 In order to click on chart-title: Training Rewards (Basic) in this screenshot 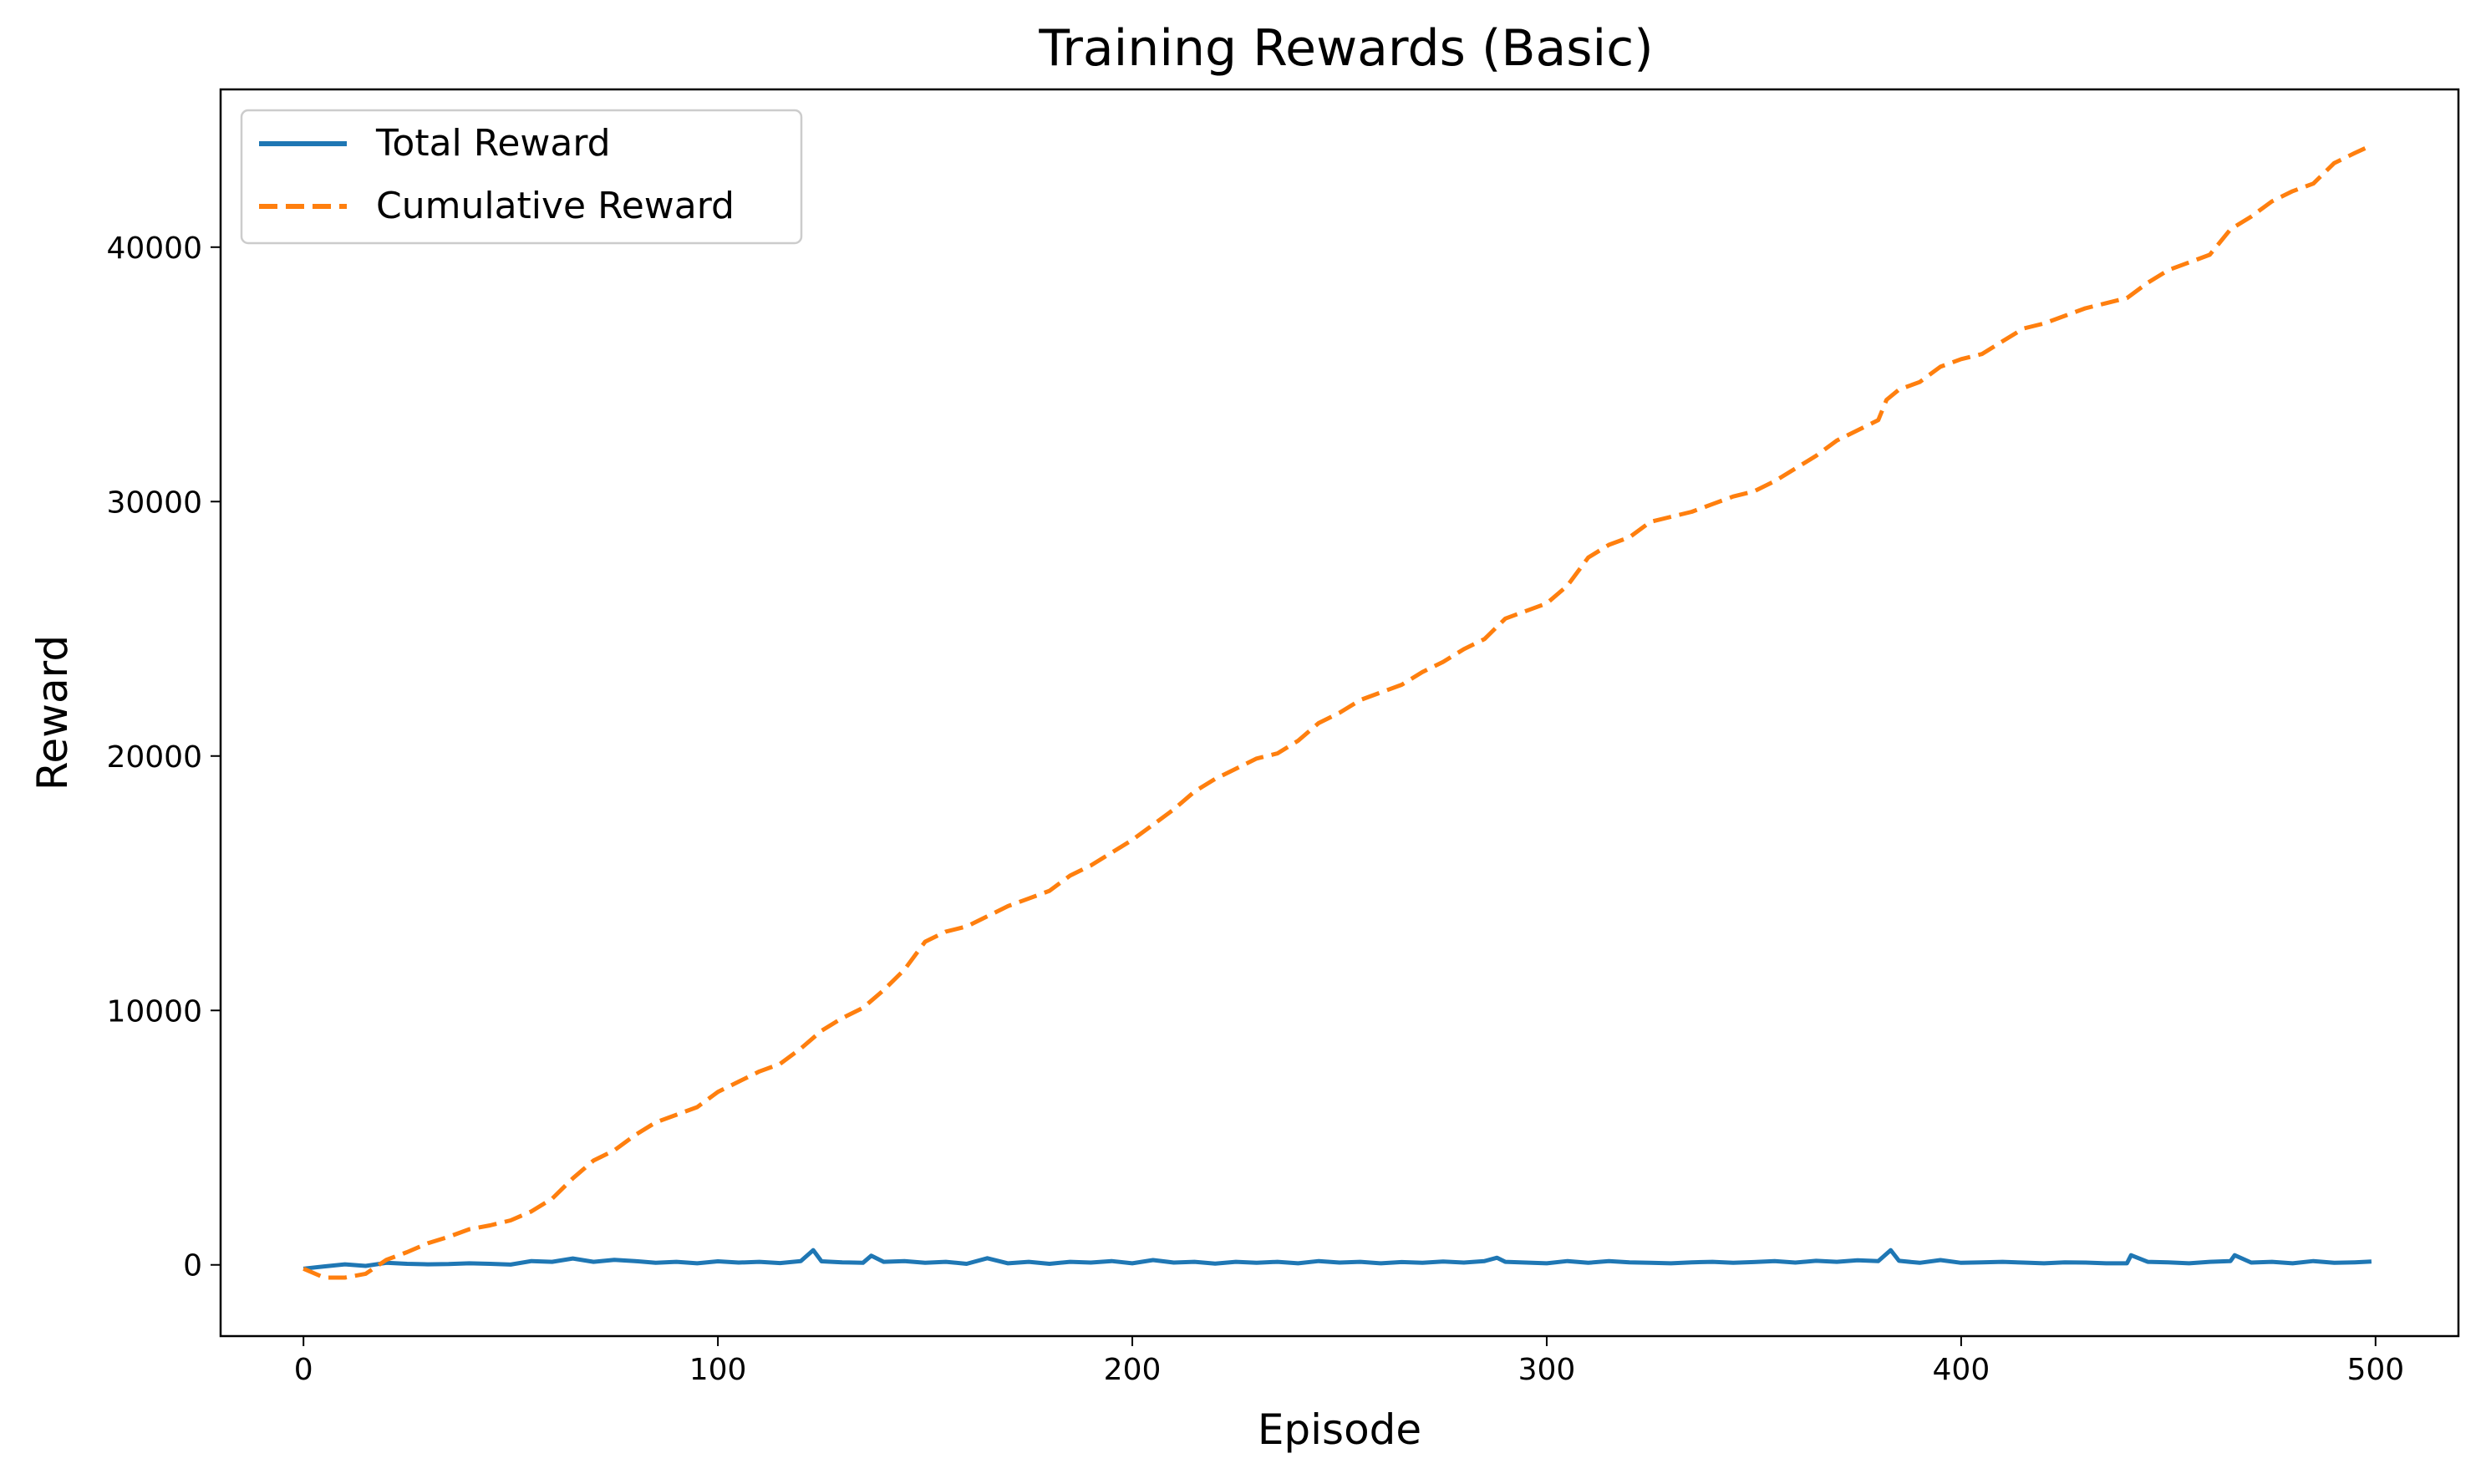, I will do `click(1345, 48)`.